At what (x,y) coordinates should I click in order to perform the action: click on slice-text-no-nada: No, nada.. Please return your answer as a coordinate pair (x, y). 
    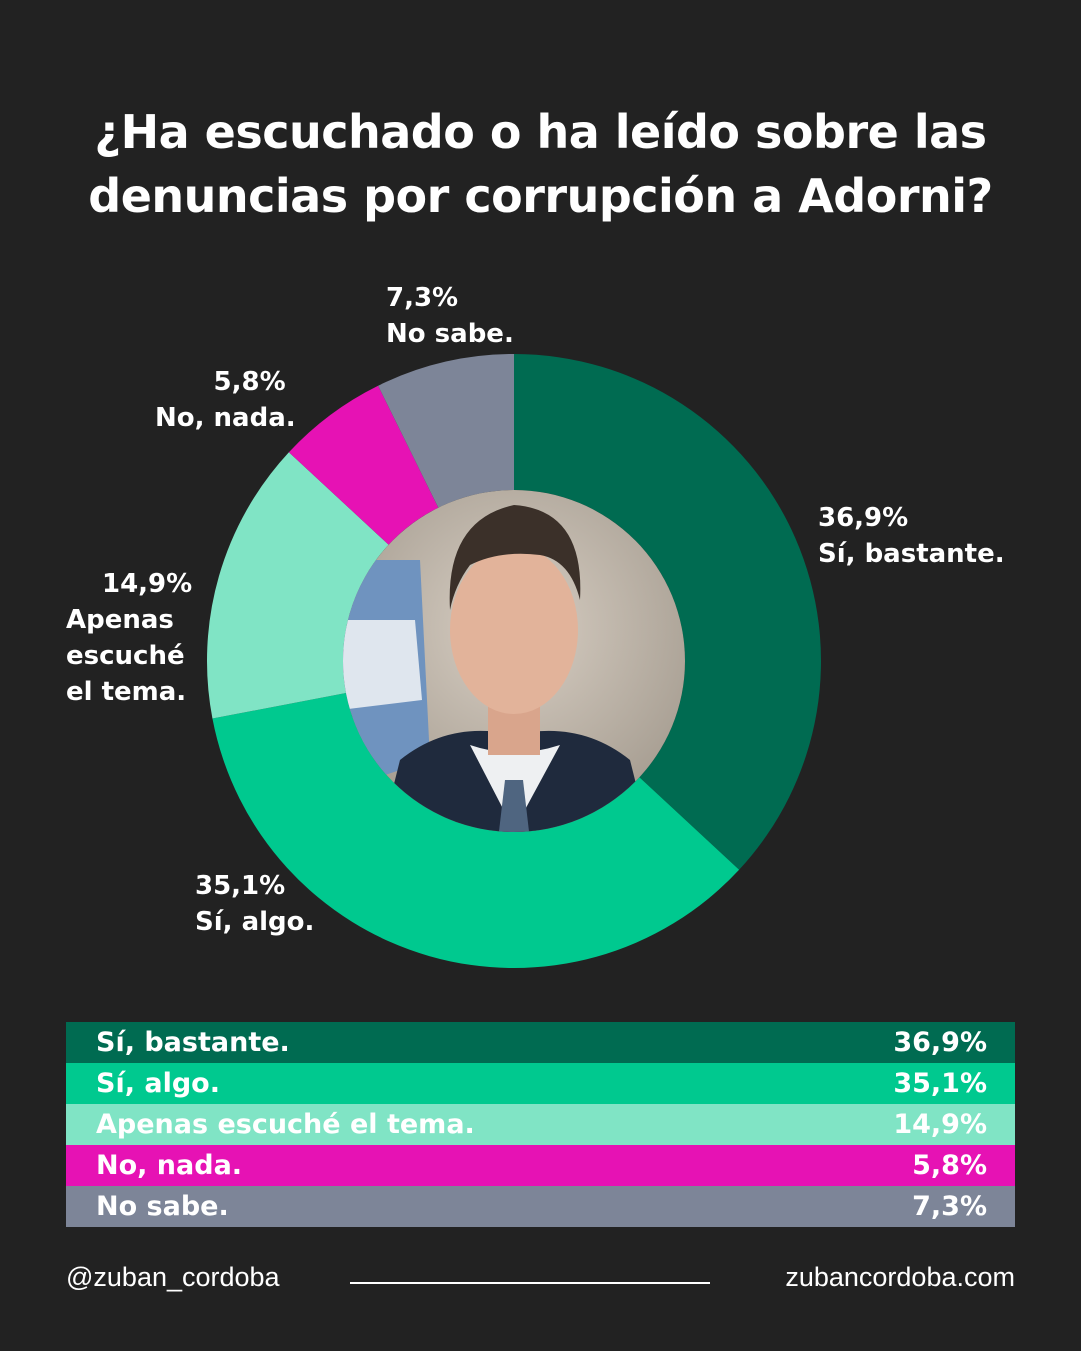
    Looking at the image, I should click on (225, 418).